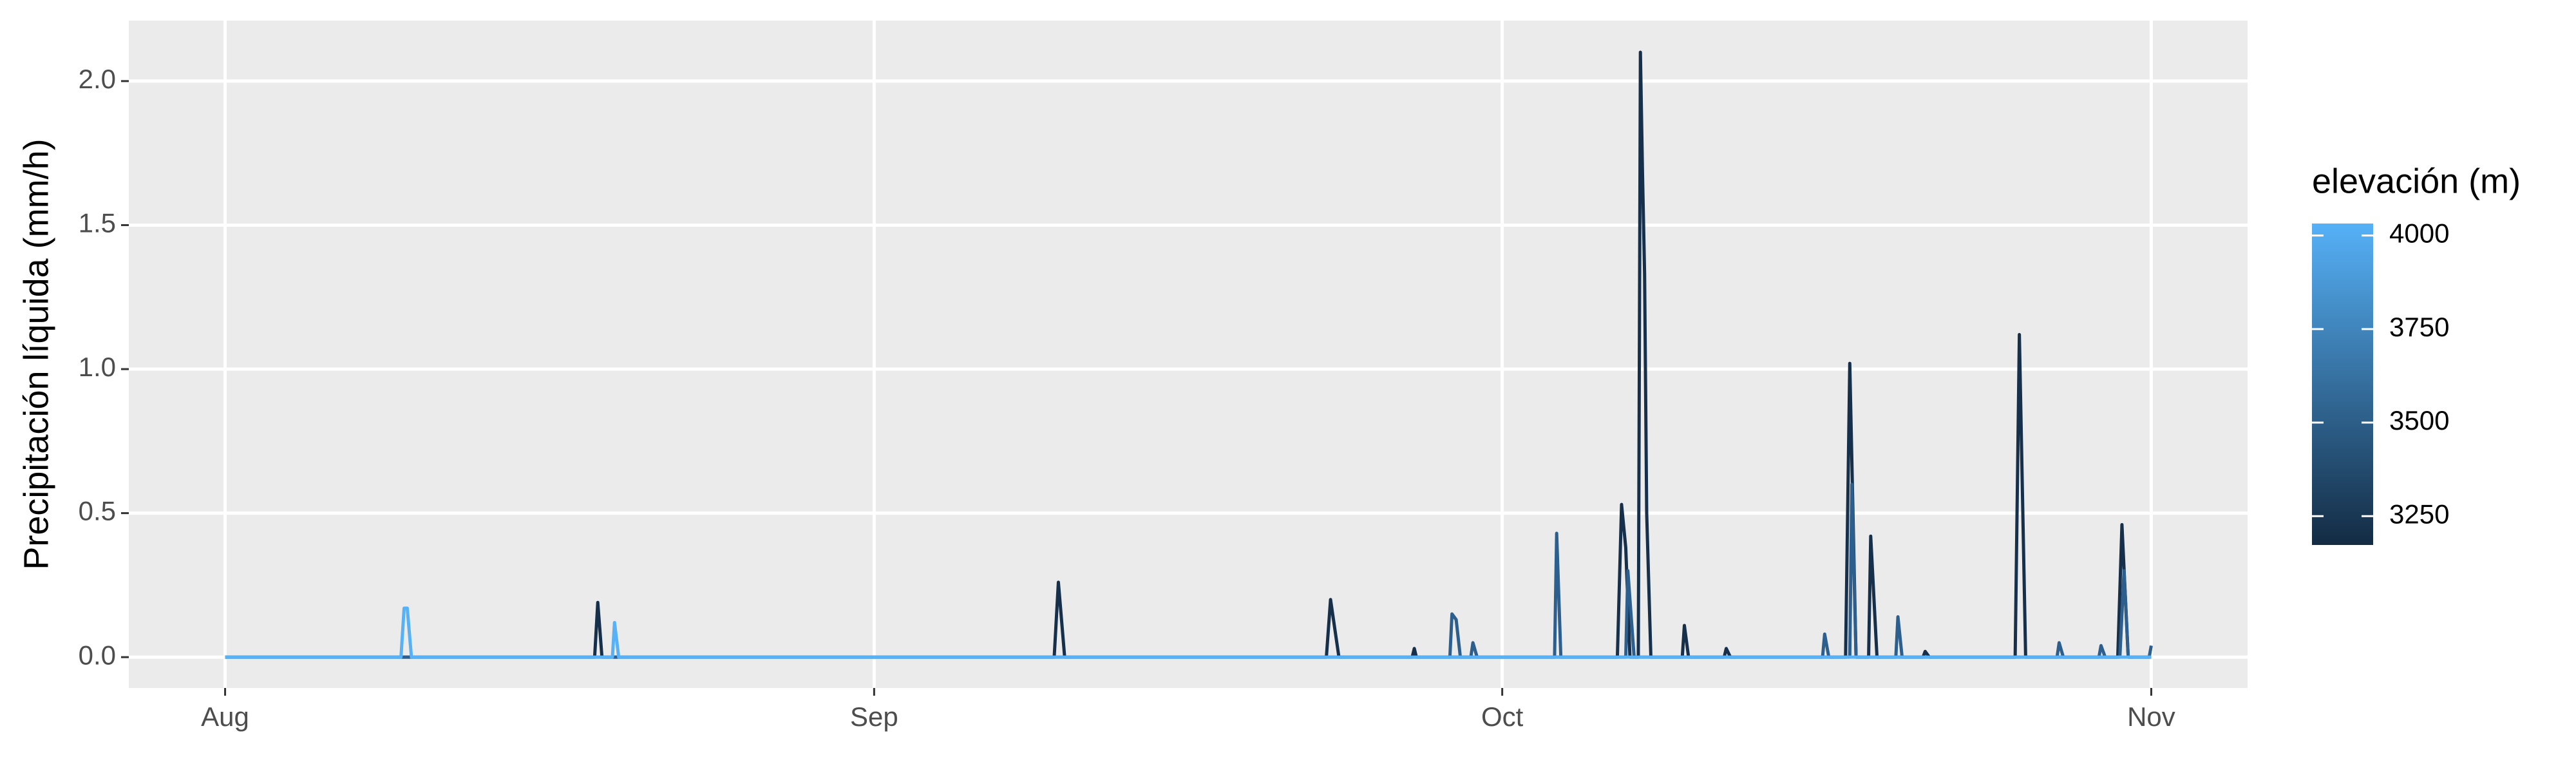  Describe the element at coordinates (2419, 420) in the screenshot. I see `legend-tick-label: 3500` at that location.